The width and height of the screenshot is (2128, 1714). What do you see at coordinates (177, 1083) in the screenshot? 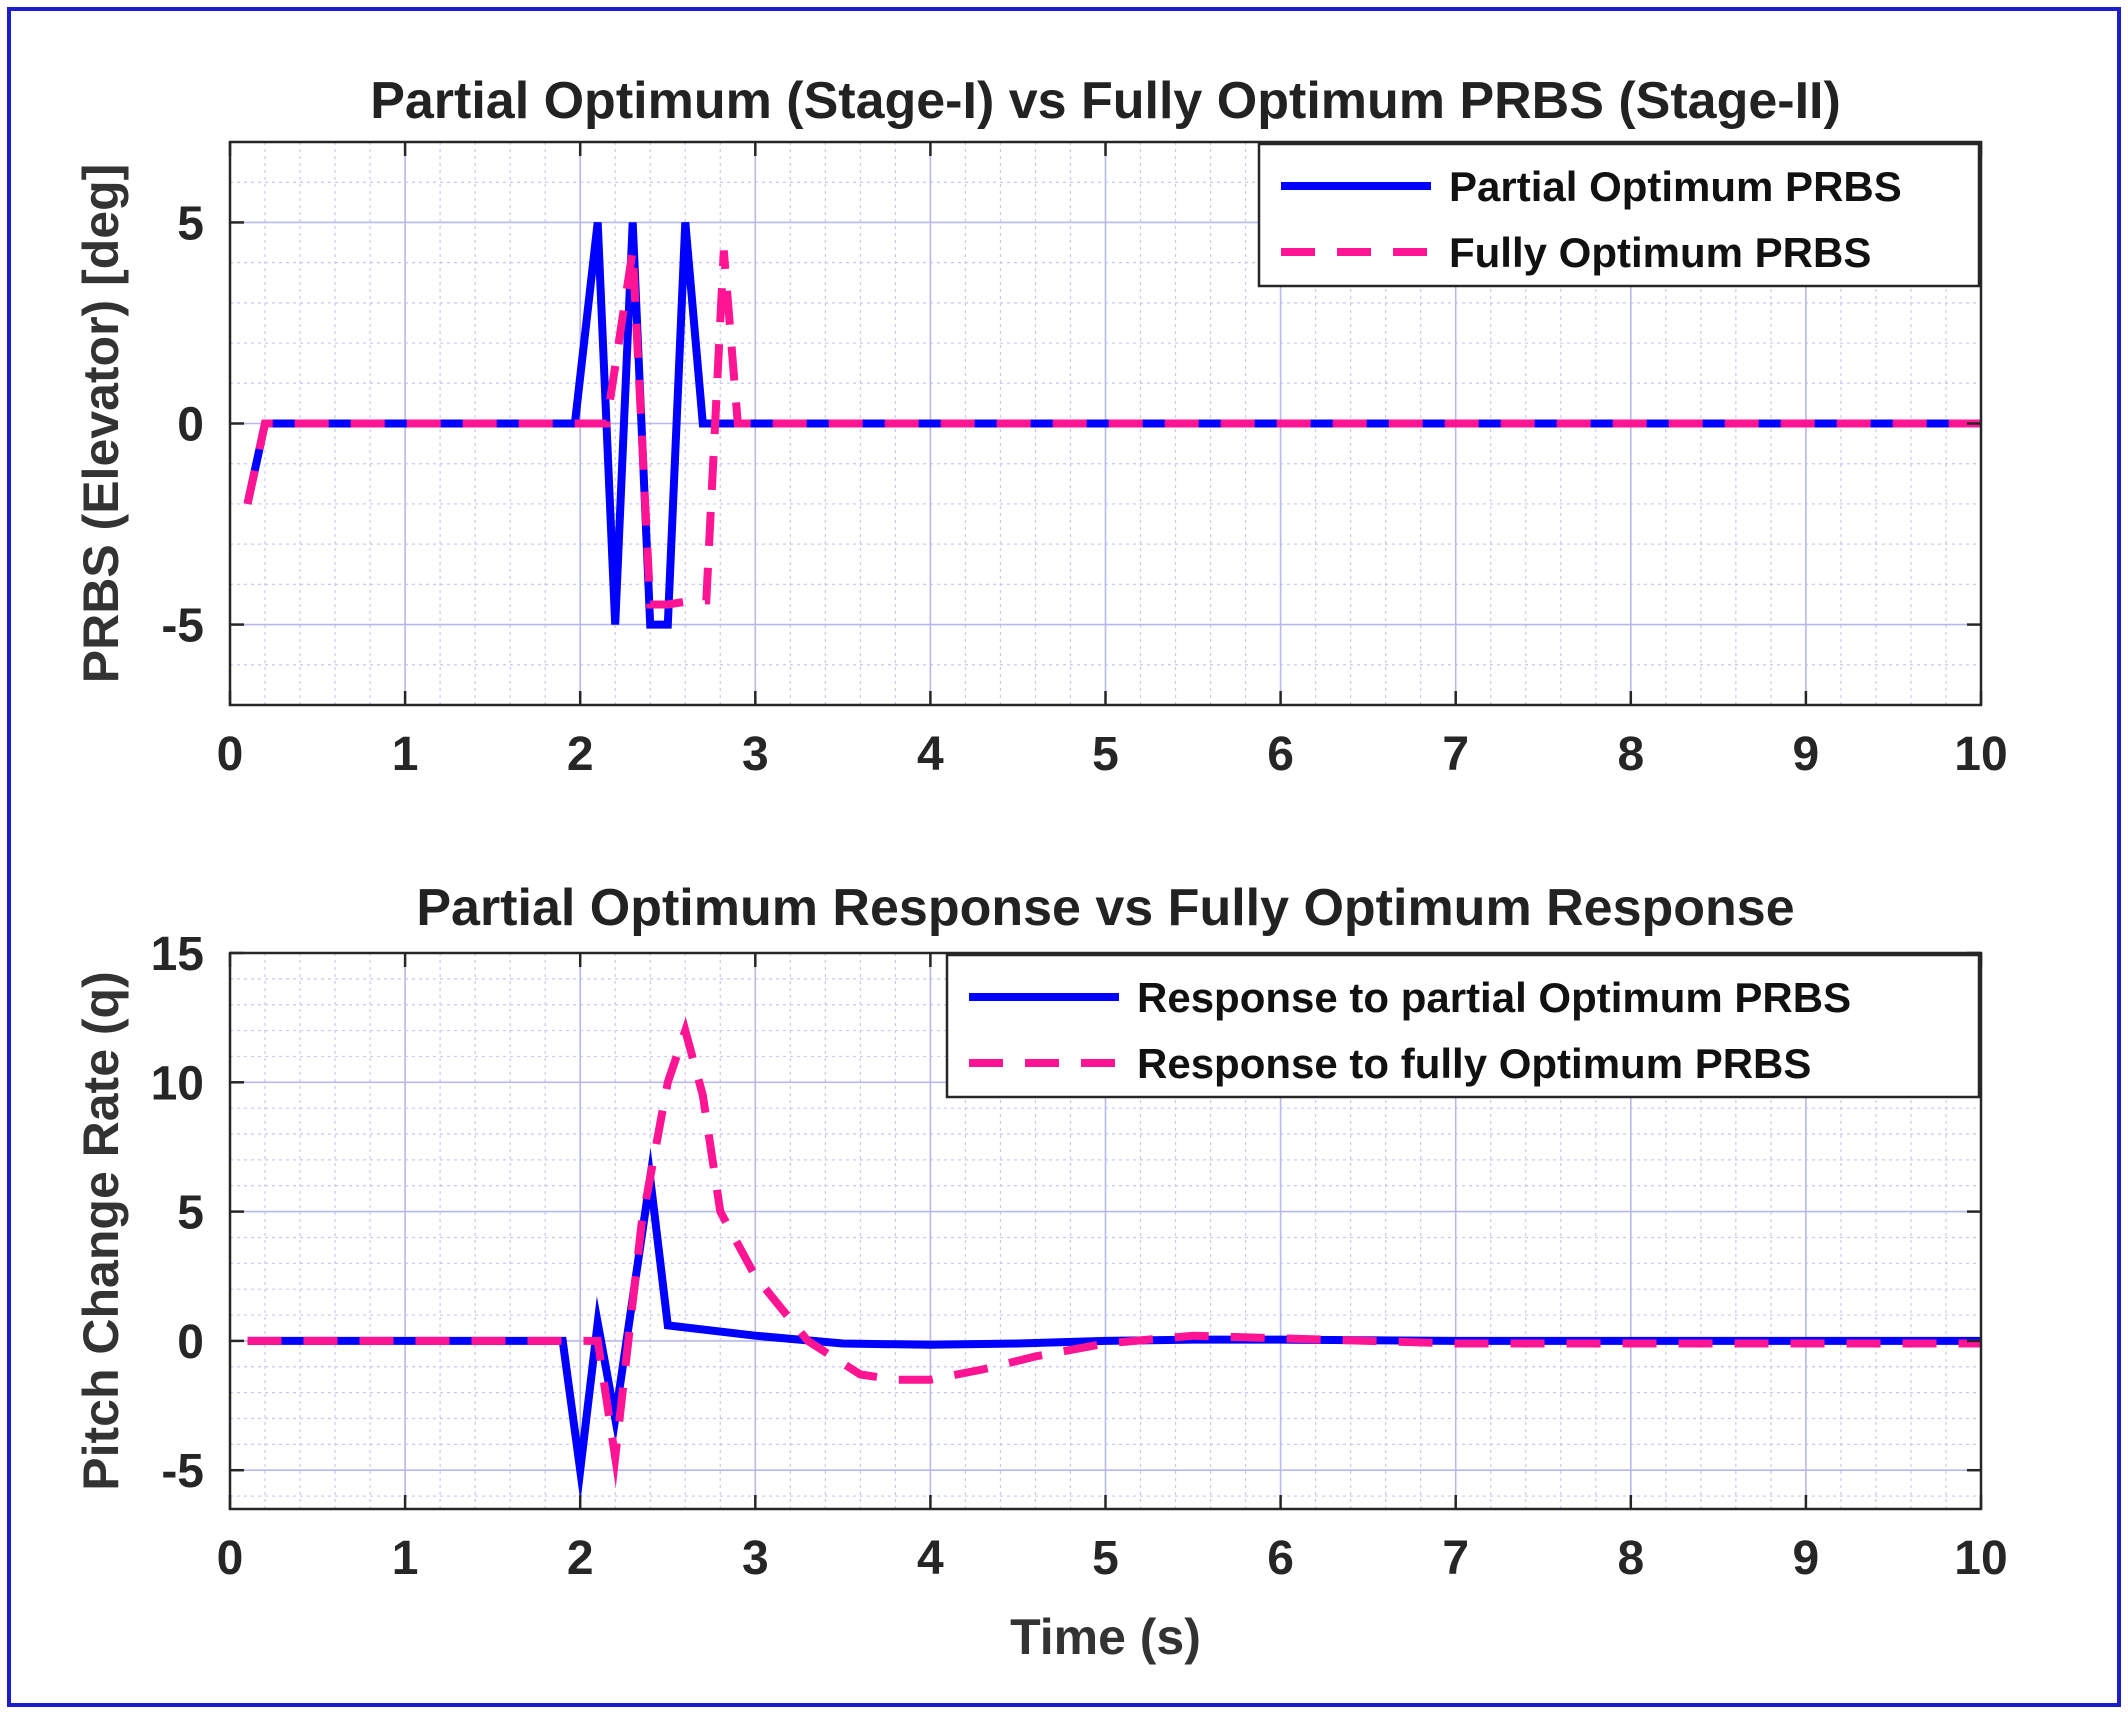
I see `y-tick-label: 10` at bounding box center [177, 1083].